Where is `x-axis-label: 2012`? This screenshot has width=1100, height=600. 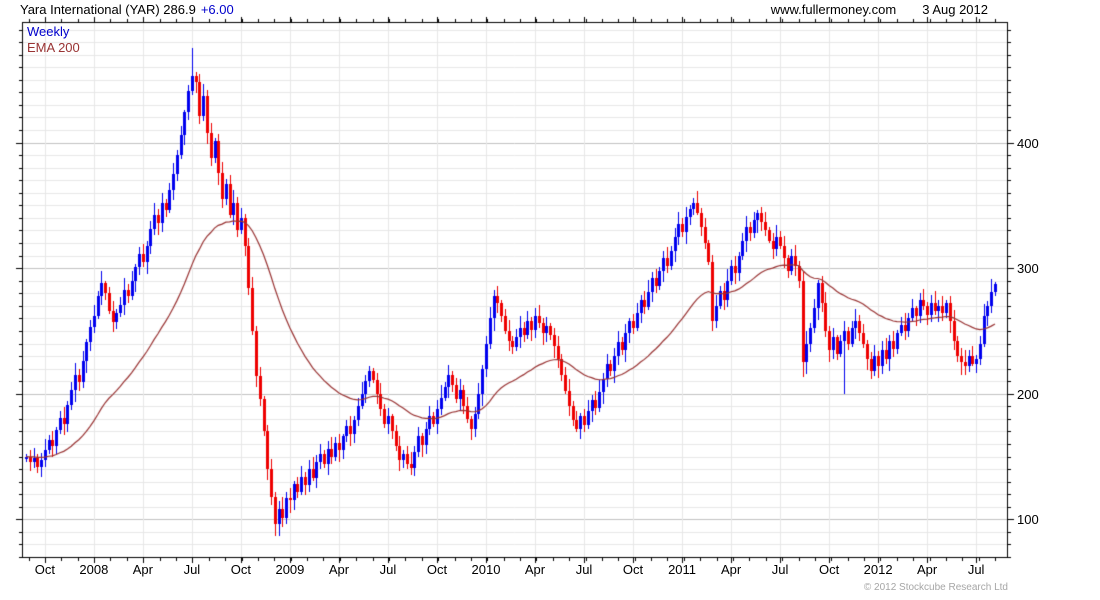
x-axis-label: 2012 is located at coordinates (878, 569).